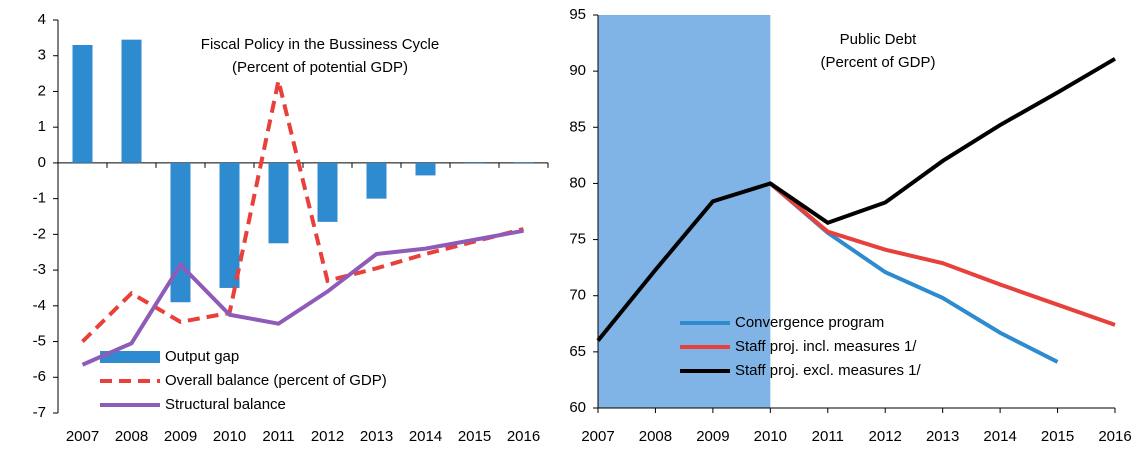 The height and width of the screenshot is (453, 1139). Describe the element at coordinates (320, 44) in the screenshot. I see `chart-title: Fiscal Policy in the Bussiness Cycle` at that location.